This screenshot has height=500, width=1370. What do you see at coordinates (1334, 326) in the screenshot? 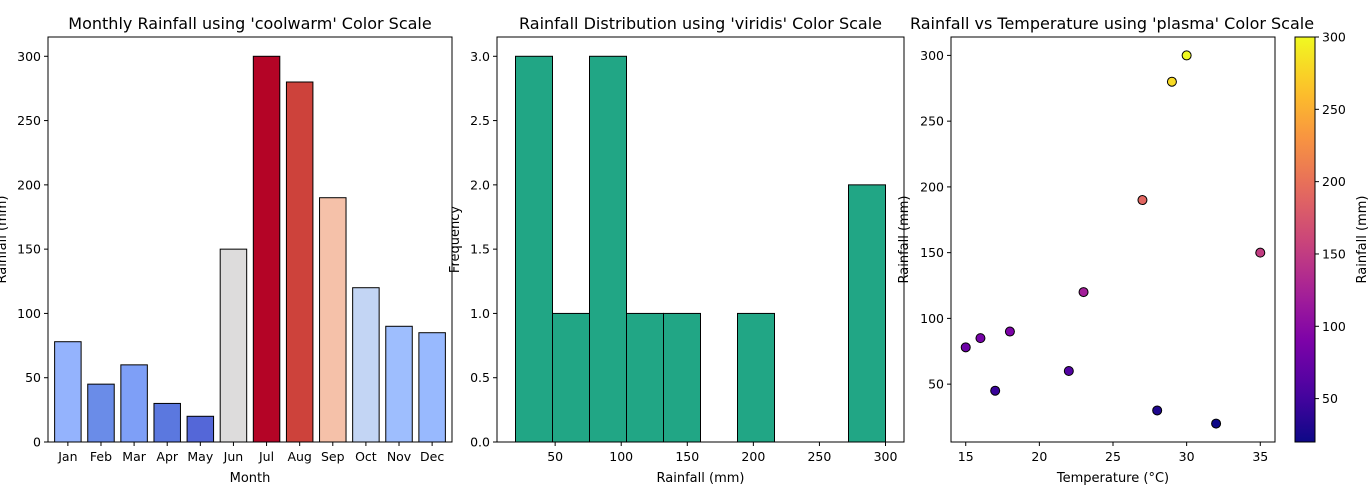
I see `colorbar-tick-label: 100` at bounding box center [1334, 326].